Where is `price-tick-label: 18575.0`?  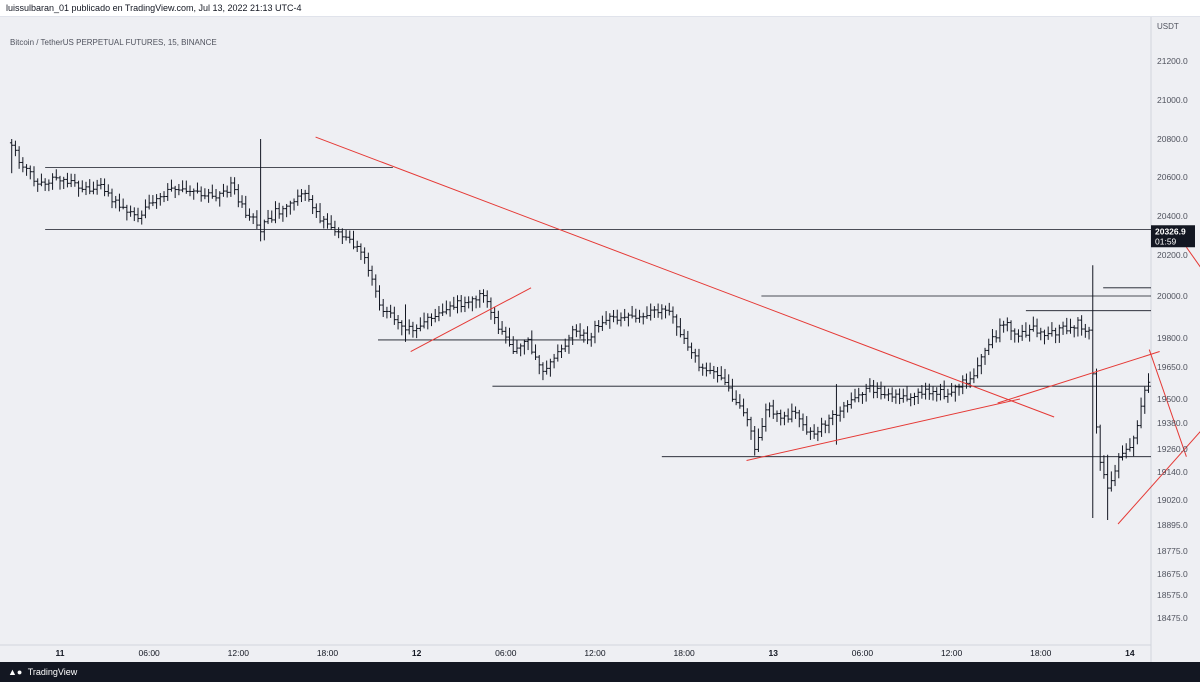
price-tick-label: 18575.0 is located at coordinates (1172, 595).